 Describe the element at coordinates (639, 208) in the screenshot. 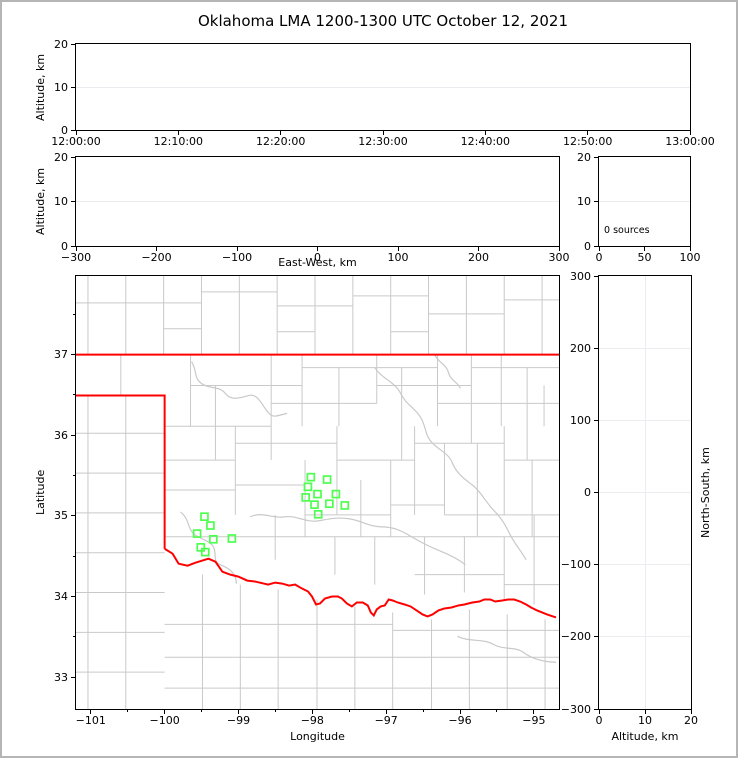

I see `altitude-histogram-panel: 0 sources 0 50 100 0 10 20` at that location.